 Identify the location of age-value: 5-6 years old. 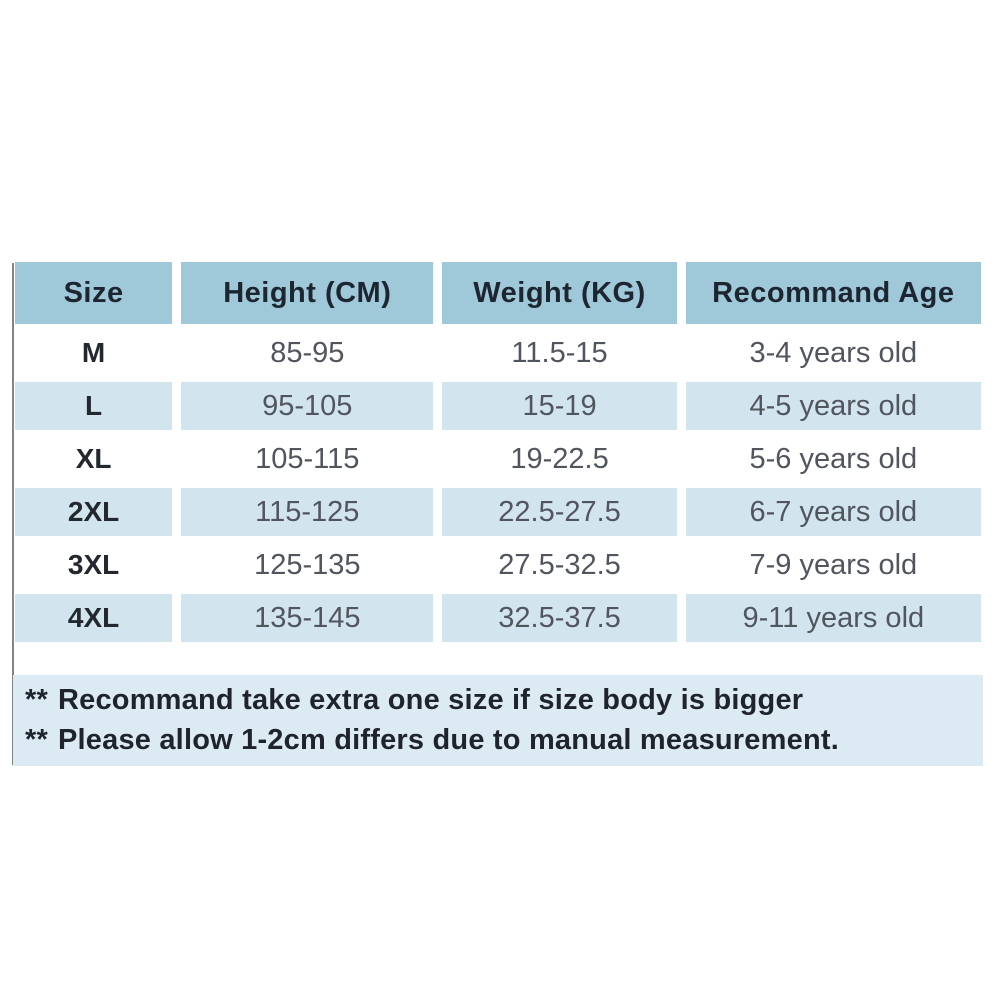
(833, 459).